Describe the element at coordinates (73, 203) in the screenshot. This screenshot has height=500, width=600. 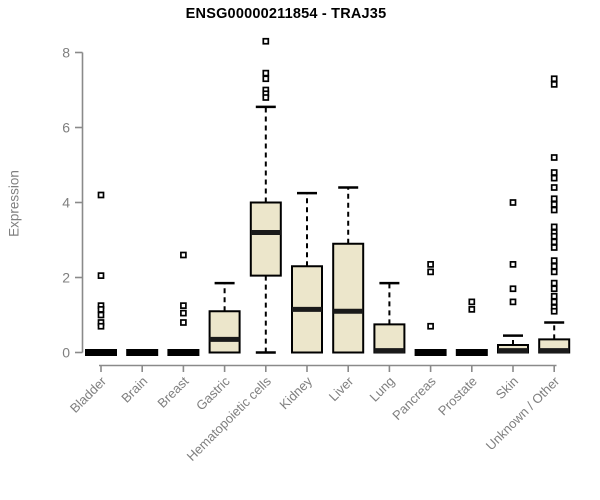
I see `y-axis: 0 2 4 6 8` at that location.